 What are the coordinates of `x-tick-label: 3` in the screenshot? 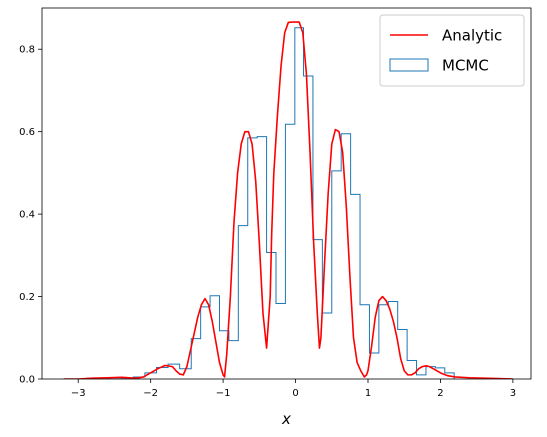 It's located at (513, 393).